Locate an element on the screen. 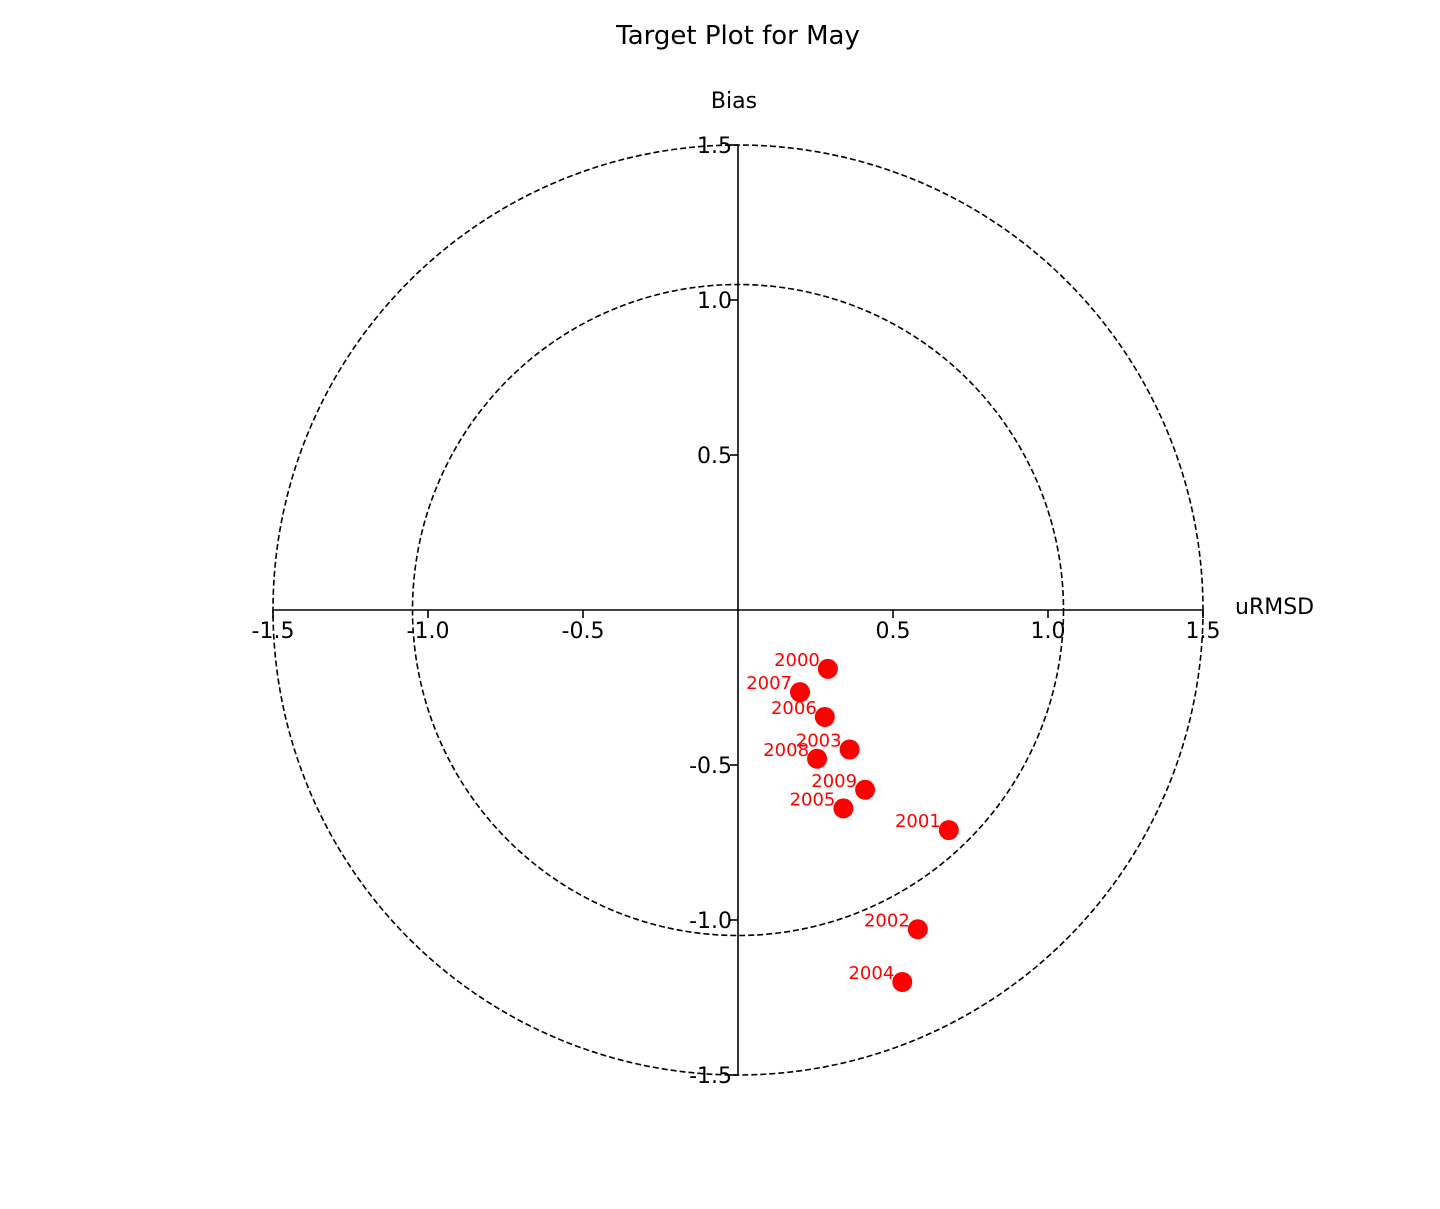 The image size is (1440, 1209). y-tick-label: 1.0 is located at coordinates (714, 301).